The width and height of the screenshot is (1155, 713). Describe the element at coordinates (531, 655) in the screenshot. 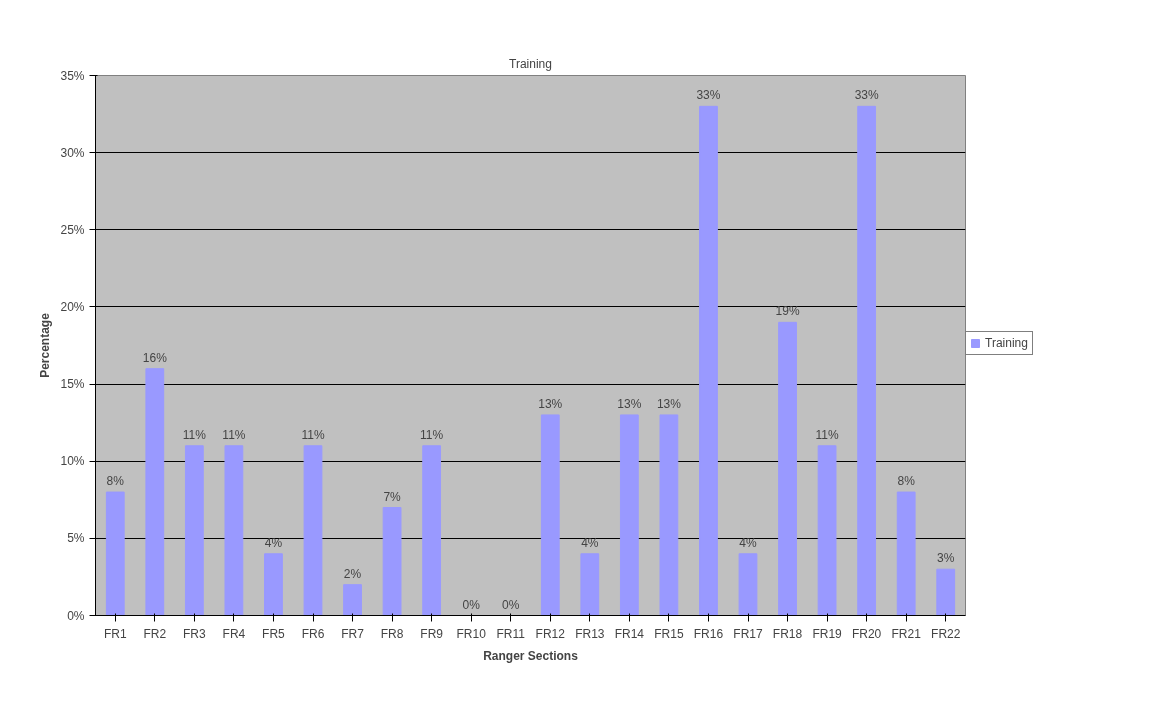

I see `x-axis-title: Ranger Sections` at that location.